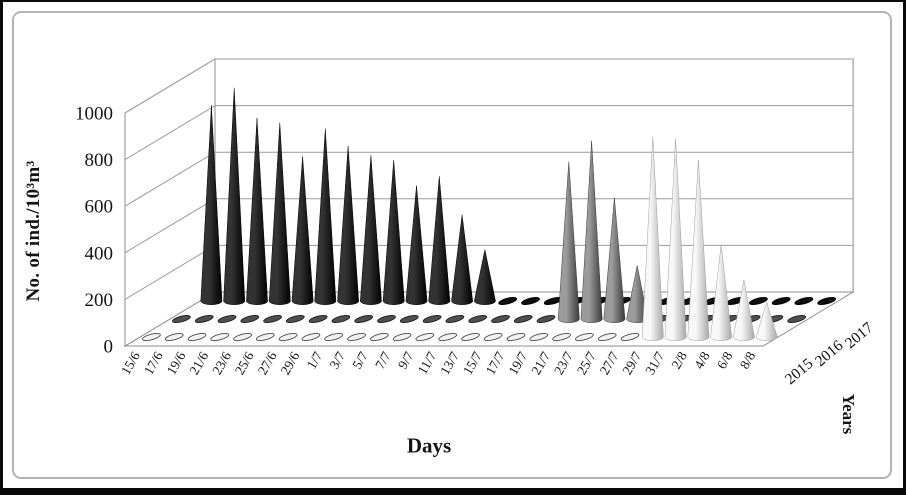 The image size is (906, 495). Describe the element at coordinates (227, 319) in the screenshot. I see `zero-marker-2016-19/6` at that location.